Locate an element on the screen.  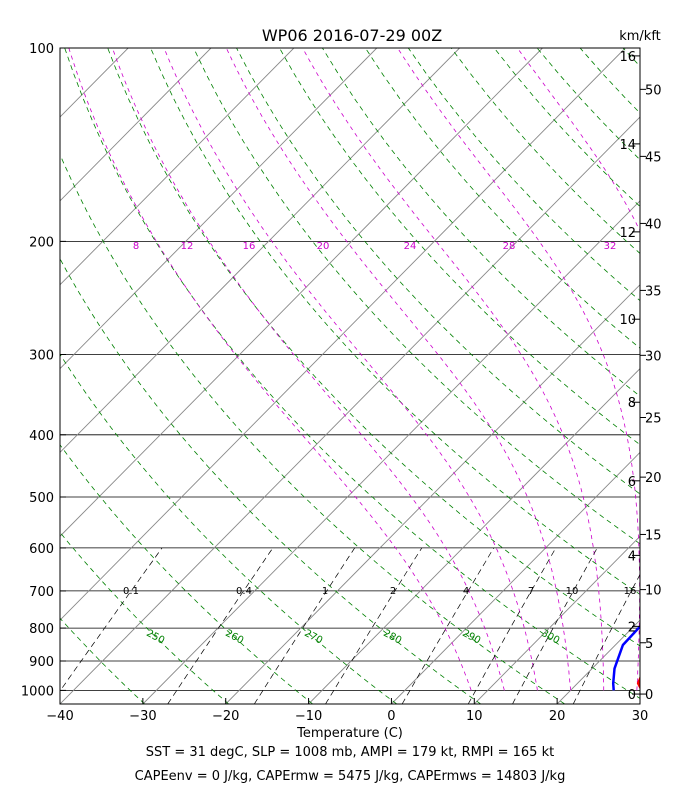
mixing-ratio-label: 2 is located at coordinates (393, 591).